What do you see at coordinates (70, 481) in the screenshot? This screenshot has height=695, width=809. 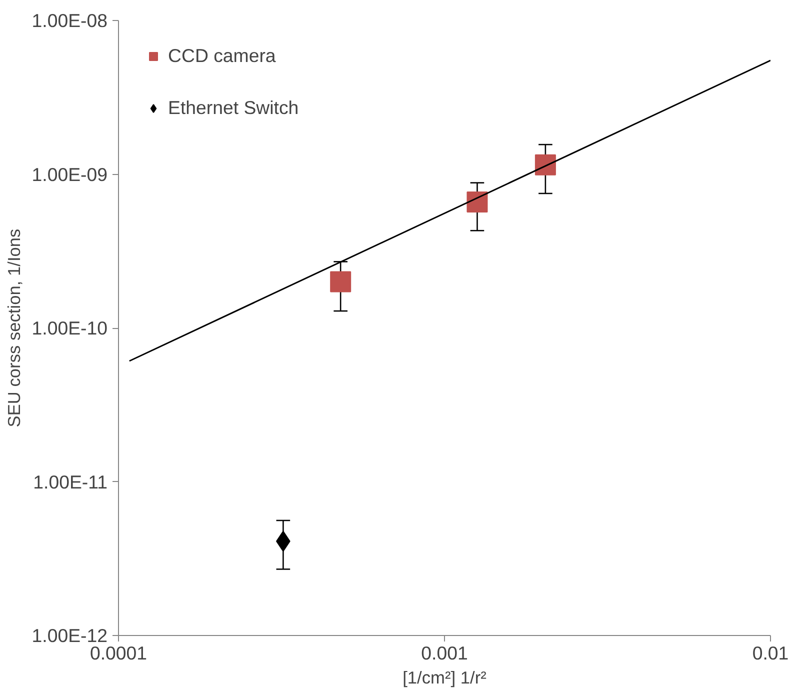 I see `y-tick-label: 1.00E-11` at bounding box center [70, 481].